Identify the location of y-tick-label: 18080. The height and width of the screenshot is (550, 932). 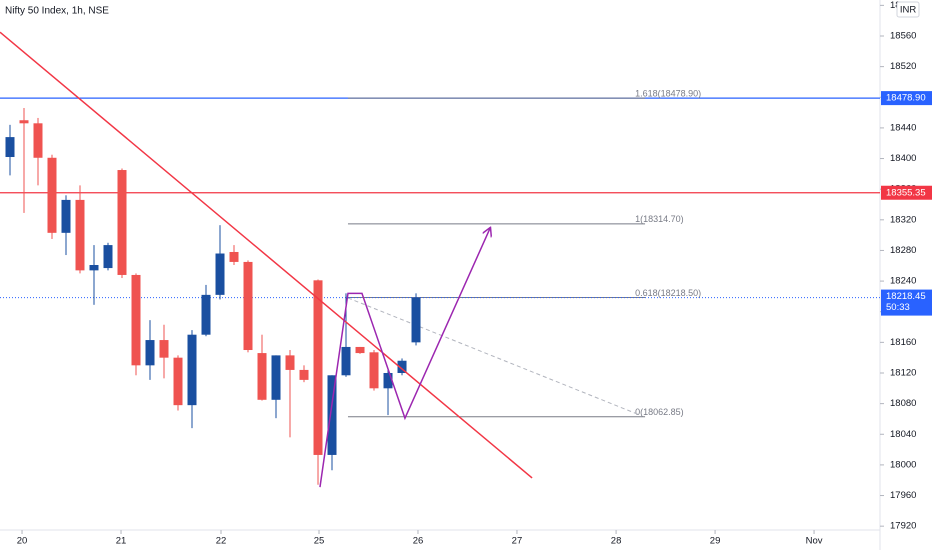
(903, 403).